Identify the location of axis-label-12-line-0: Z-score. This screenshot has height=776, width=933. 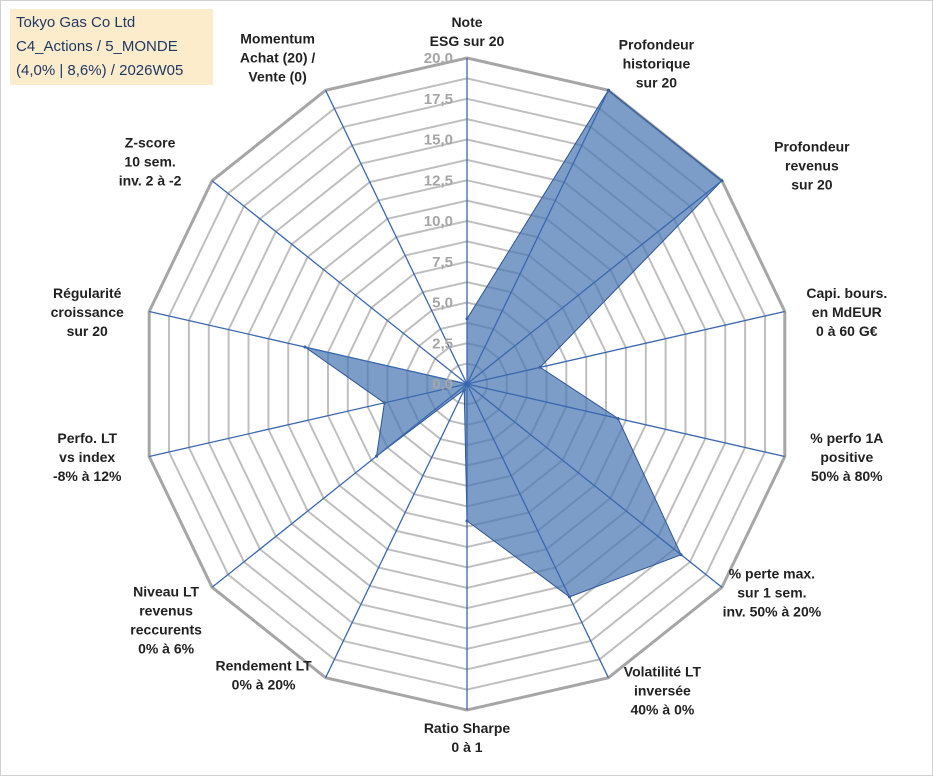
(150, 143).